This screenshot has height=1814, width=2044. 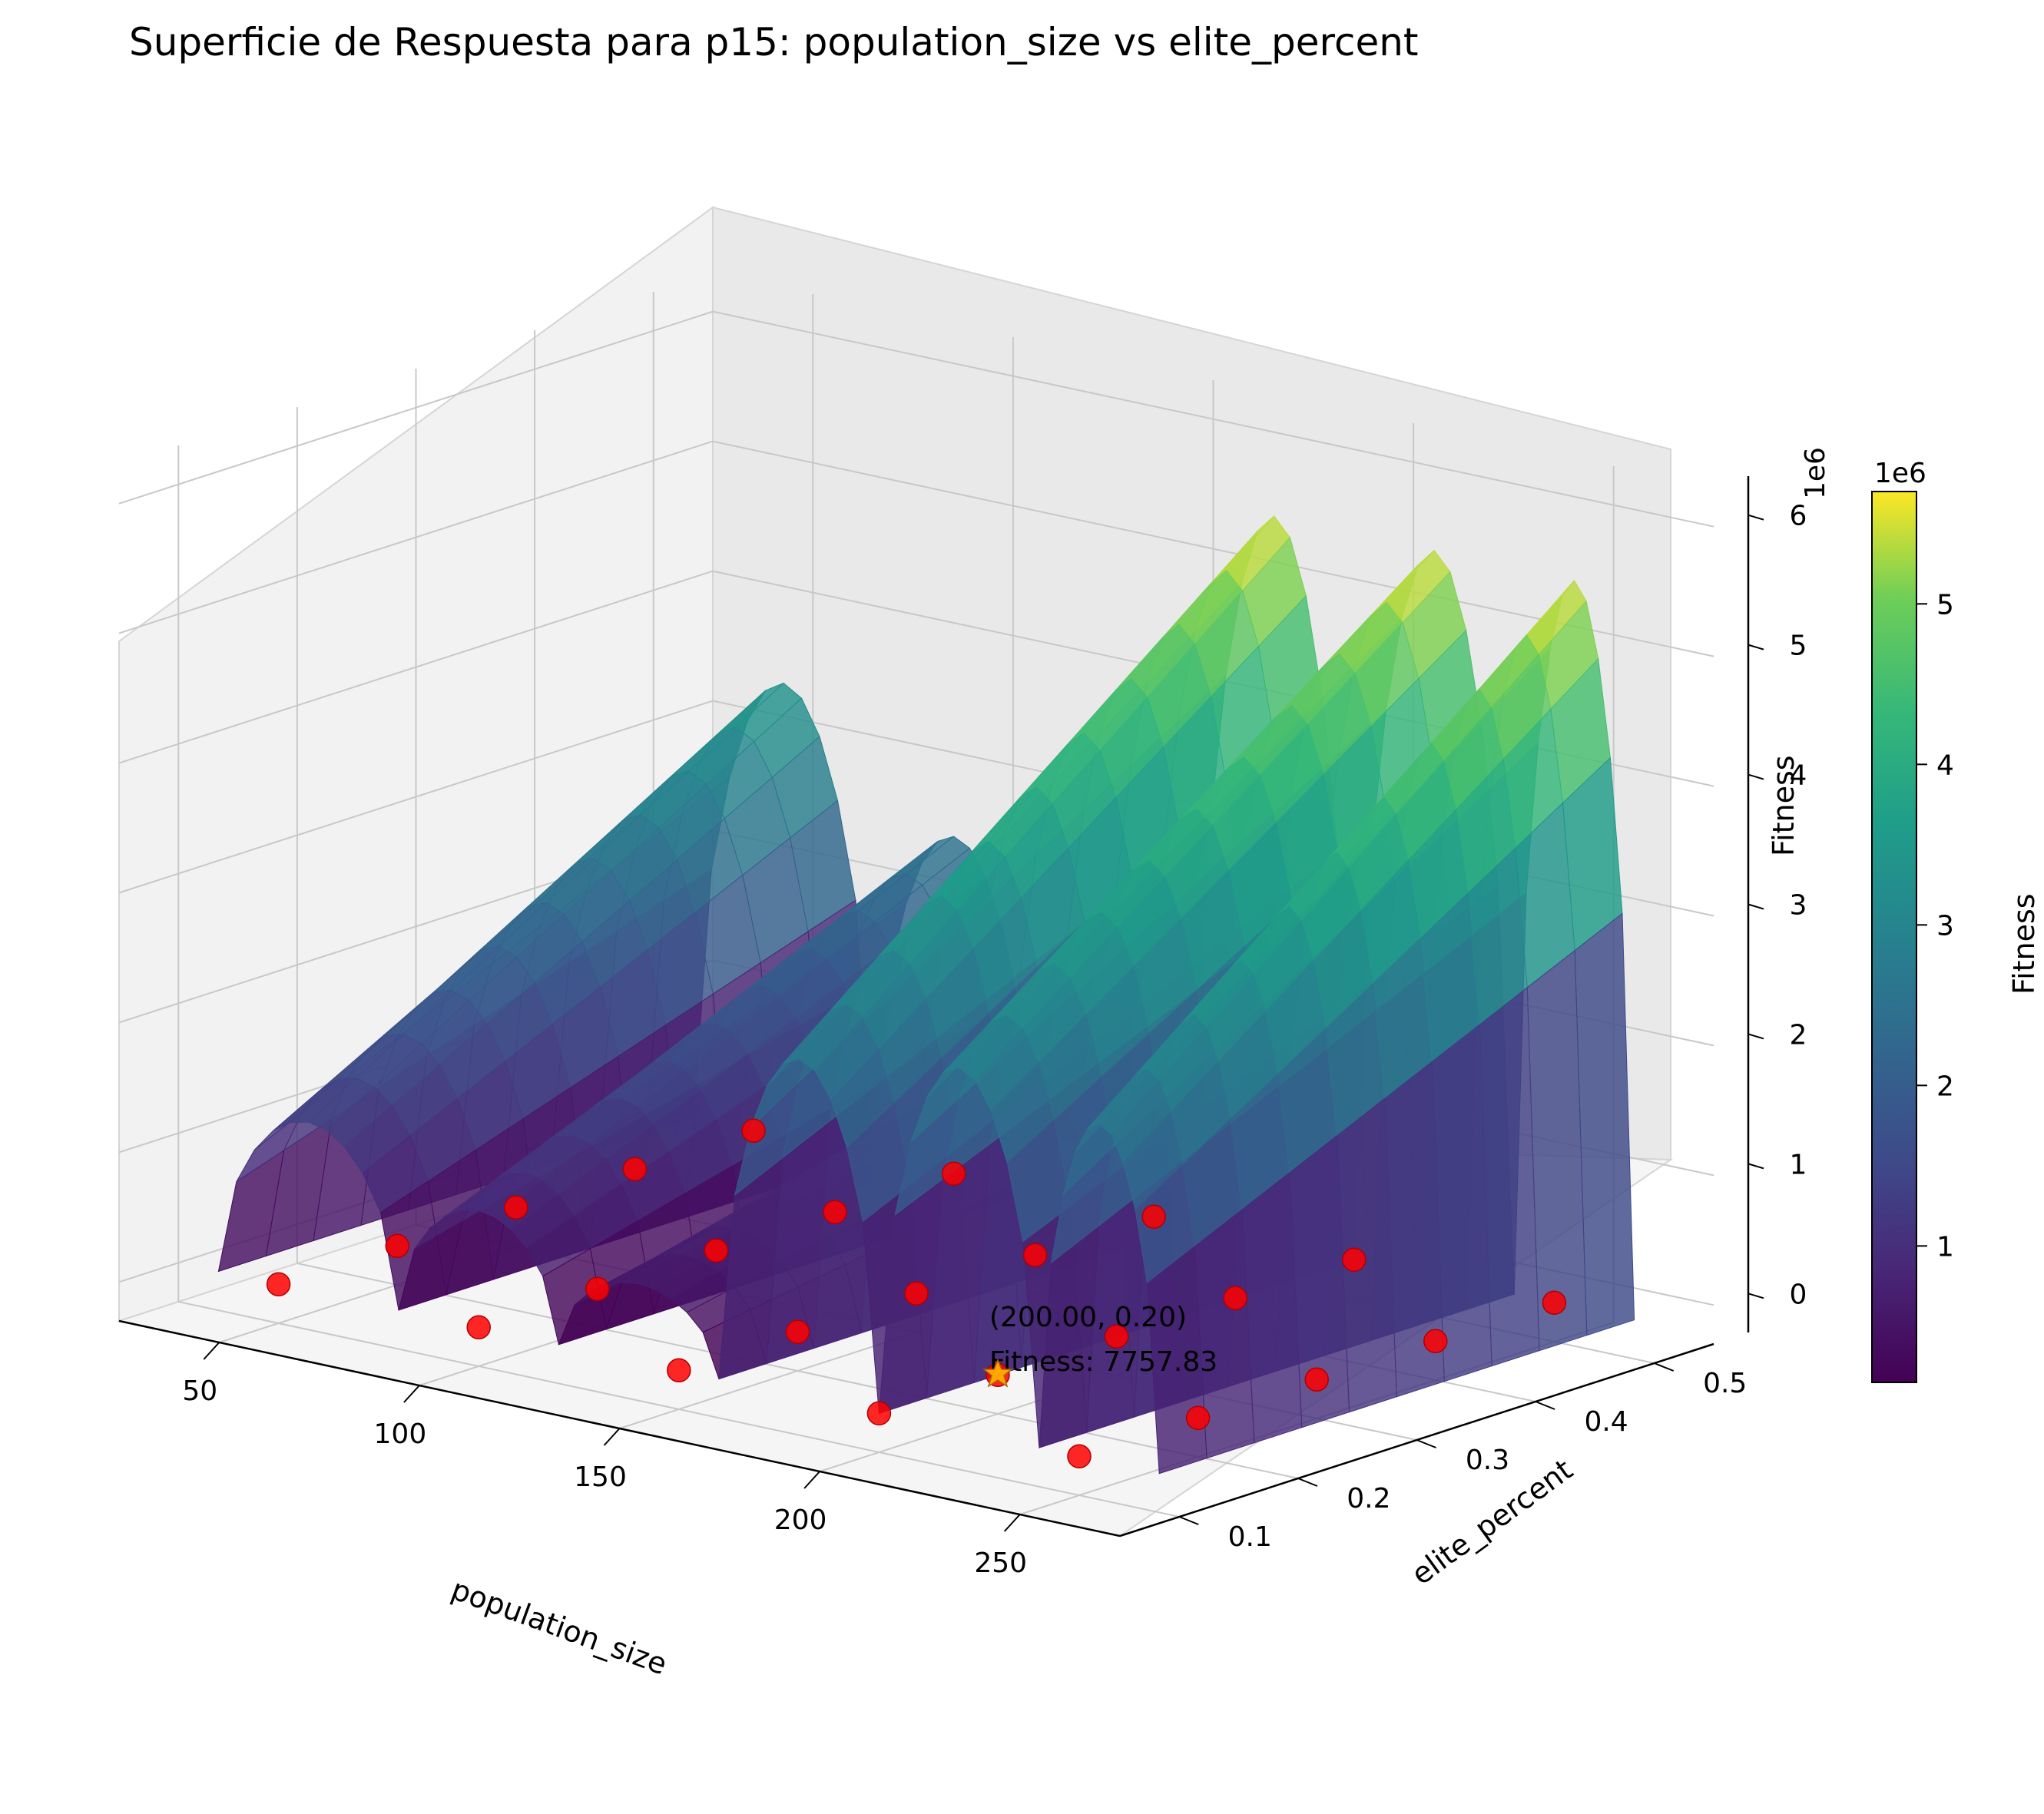 What do you see at coordinates (1784, 805) in the screenshot?
I see `z-axis-label: Fitness` at bounding box center [1784, 805].